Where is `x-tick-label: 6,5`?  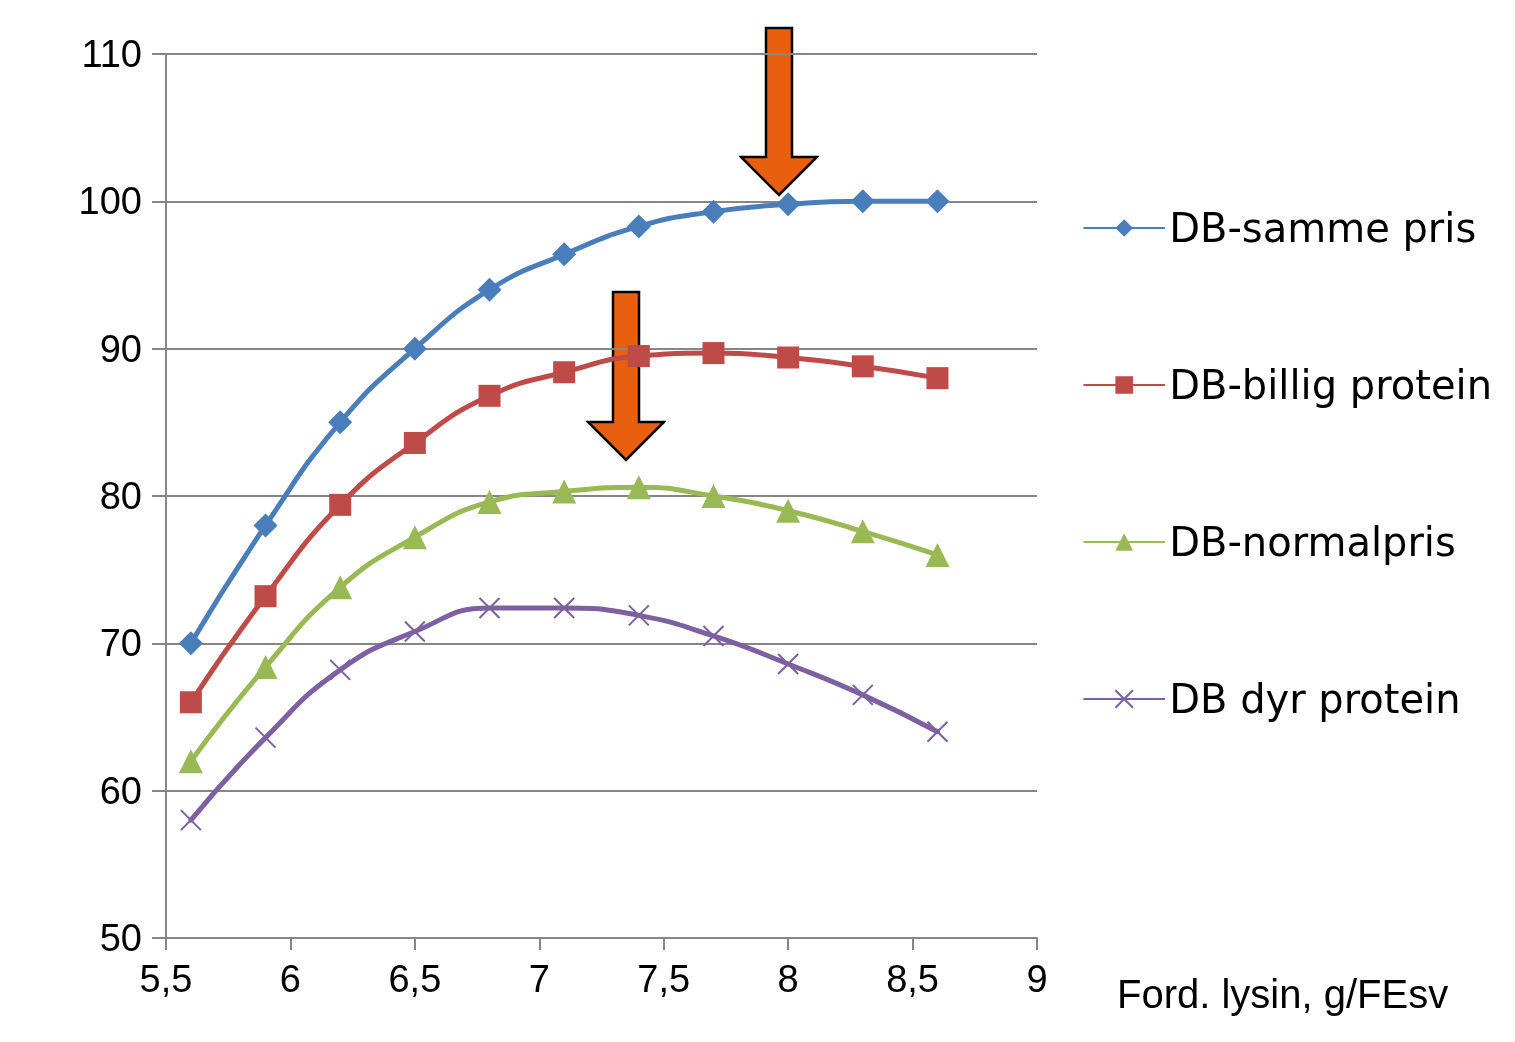
x-tick-label: 6,5 is located at coordinates (415, 979).